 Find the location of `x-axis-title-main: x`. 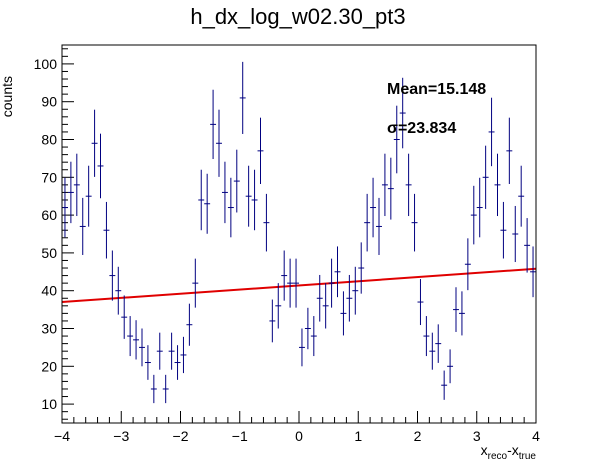

x-axis-title-main: x is located at coordinates (484, 450).